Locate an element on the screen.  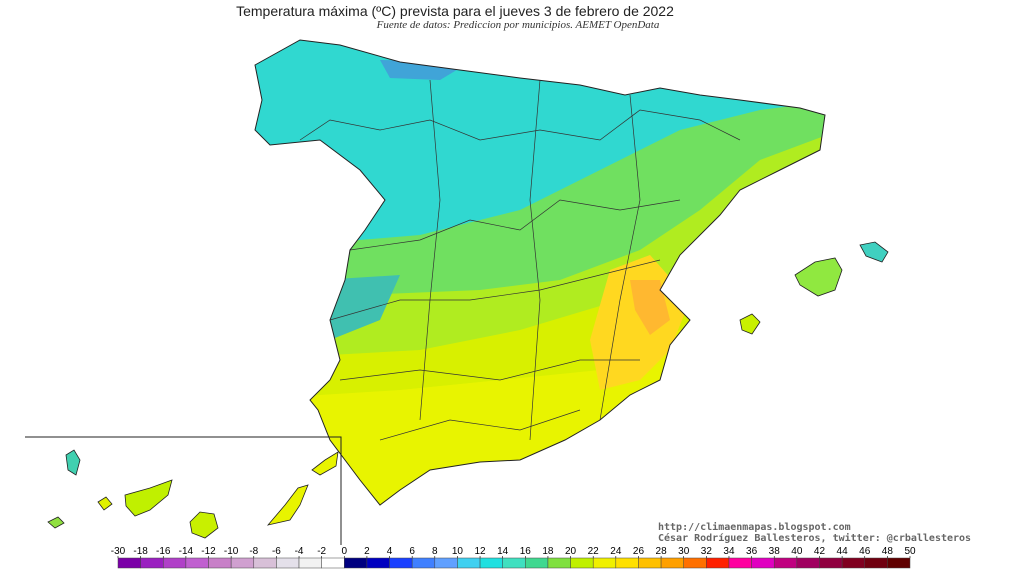
colorbar-tick-label: -30 is located at coordinates (118, 551).